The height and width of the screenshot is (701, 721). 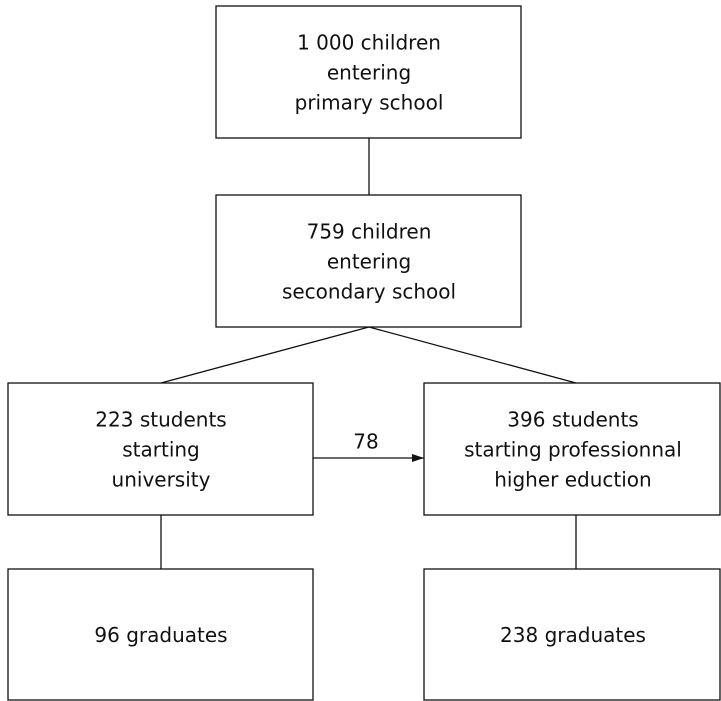 I want to click on node-label: starting, so click(x=161, y=450).